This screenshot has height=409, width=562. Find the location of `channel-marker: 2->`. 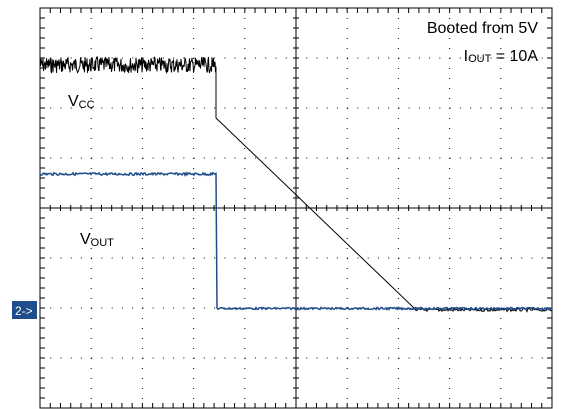

channel-marker: 2-> is located at coordinates (24, 311).